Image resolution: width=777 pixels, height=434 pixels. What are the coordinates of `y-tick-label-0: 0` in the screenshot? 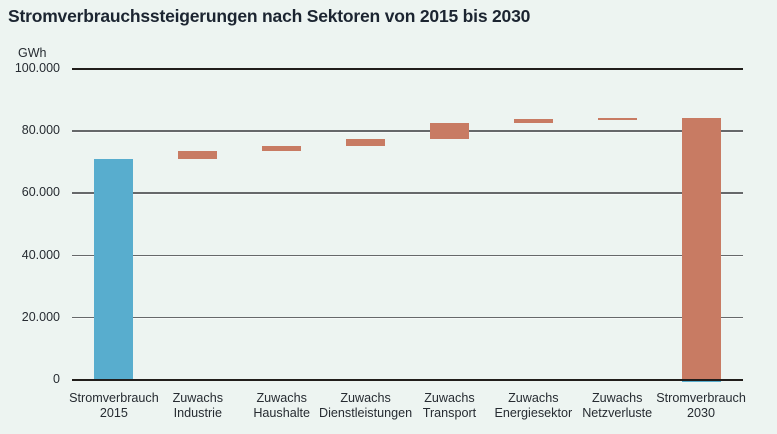 It's located at (56, 379).